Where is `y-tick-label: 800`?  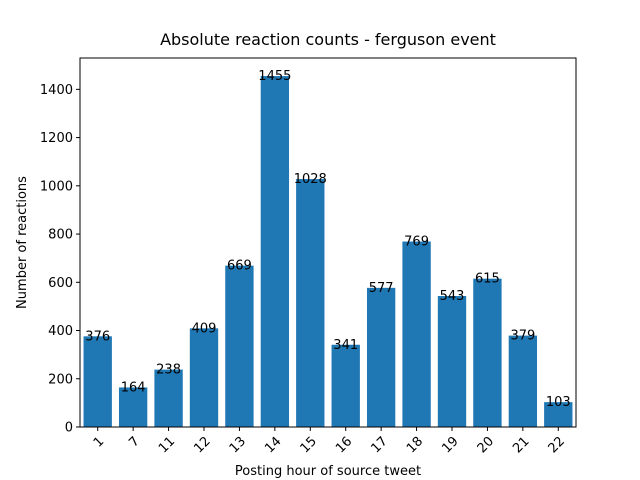 y-tick-label: 800 is located at coordinates (60, 235).